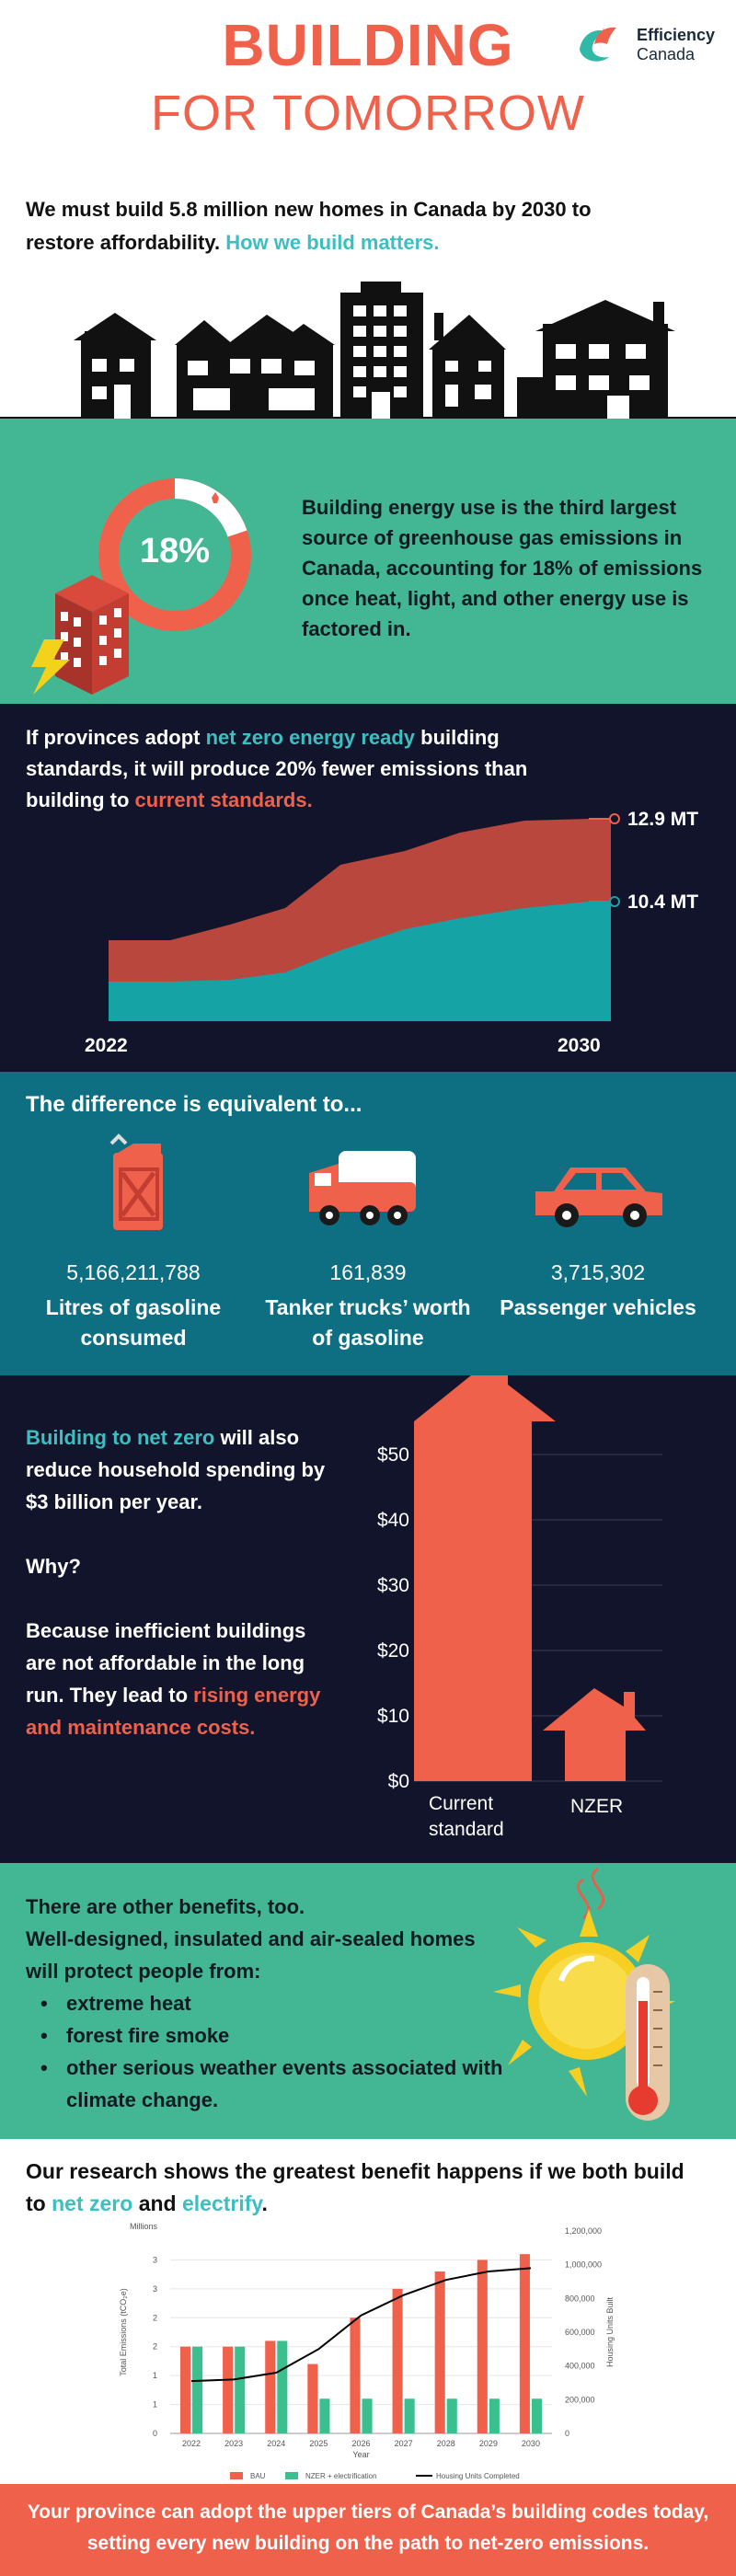 Image resolution: width=736 pixels, height=2576 pixels. What do you see at coordinates (393, 1651) in the screenshot?
I see `y-tick: $20` at bounding box center [393, 1651].